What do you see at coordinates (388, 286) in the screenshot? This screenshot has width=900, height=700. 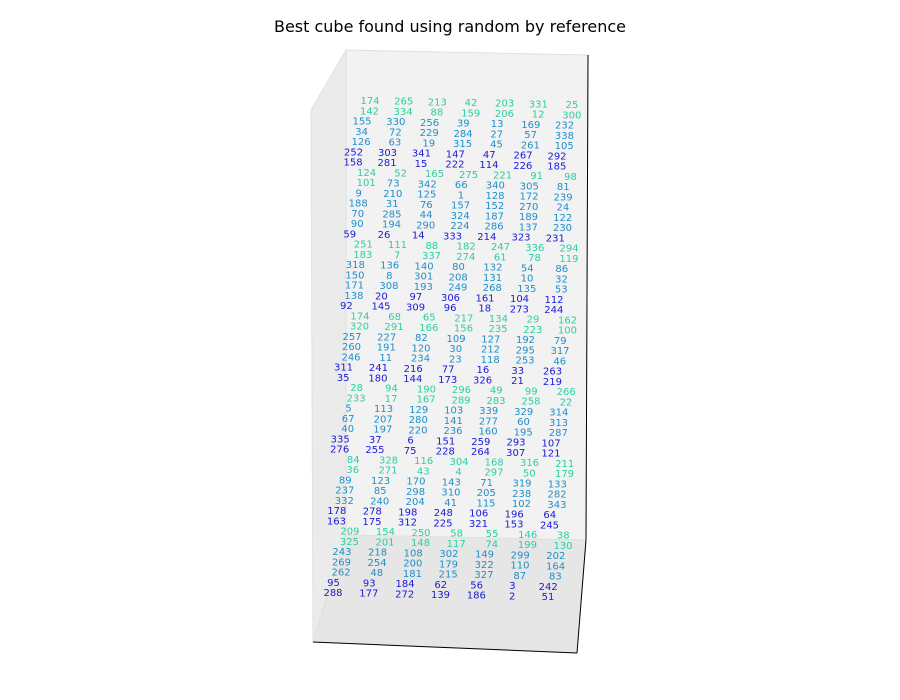 I see `cell-label: 308` at bounding box center [388, 286].